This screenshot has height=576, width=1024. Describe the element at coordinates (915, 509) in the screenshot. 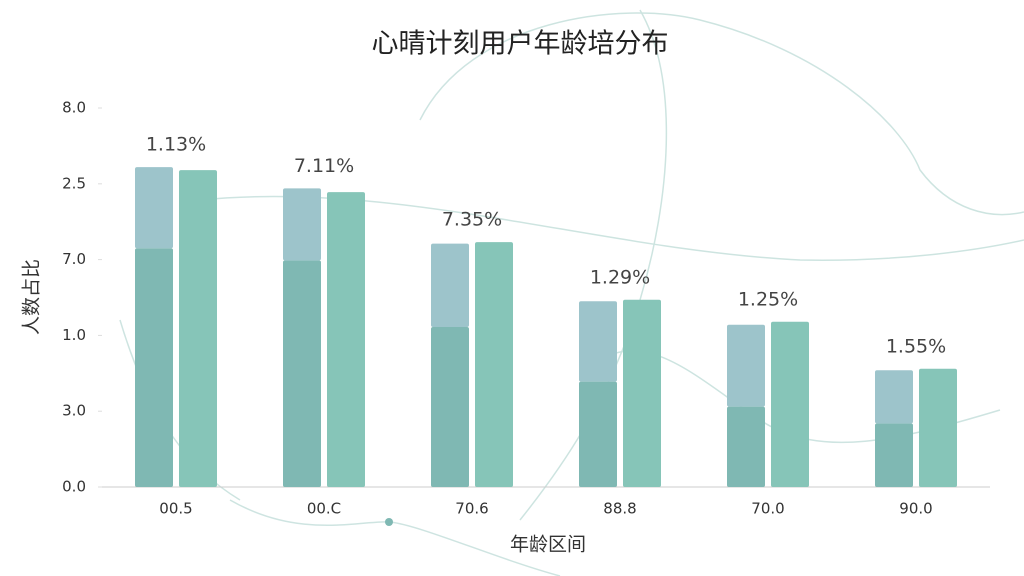

I see `x-tick-label: 90.0` at that location.